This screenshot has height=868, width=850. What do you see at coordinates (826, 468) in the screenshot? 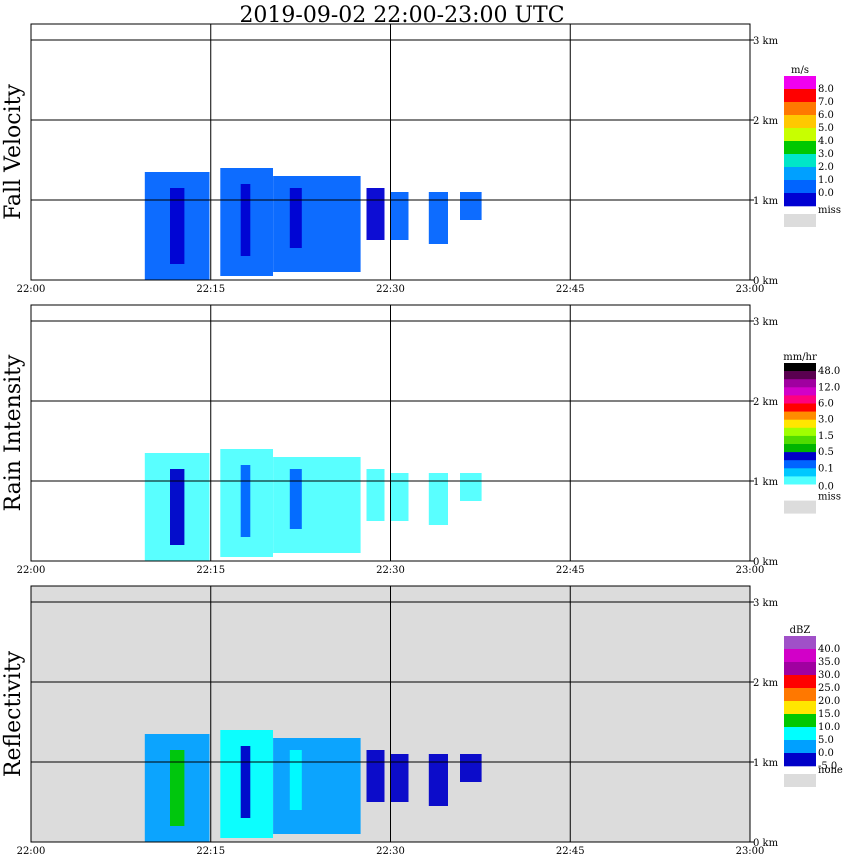
I see `colorbar-label: 0.1` at bounding box center [826, 468].